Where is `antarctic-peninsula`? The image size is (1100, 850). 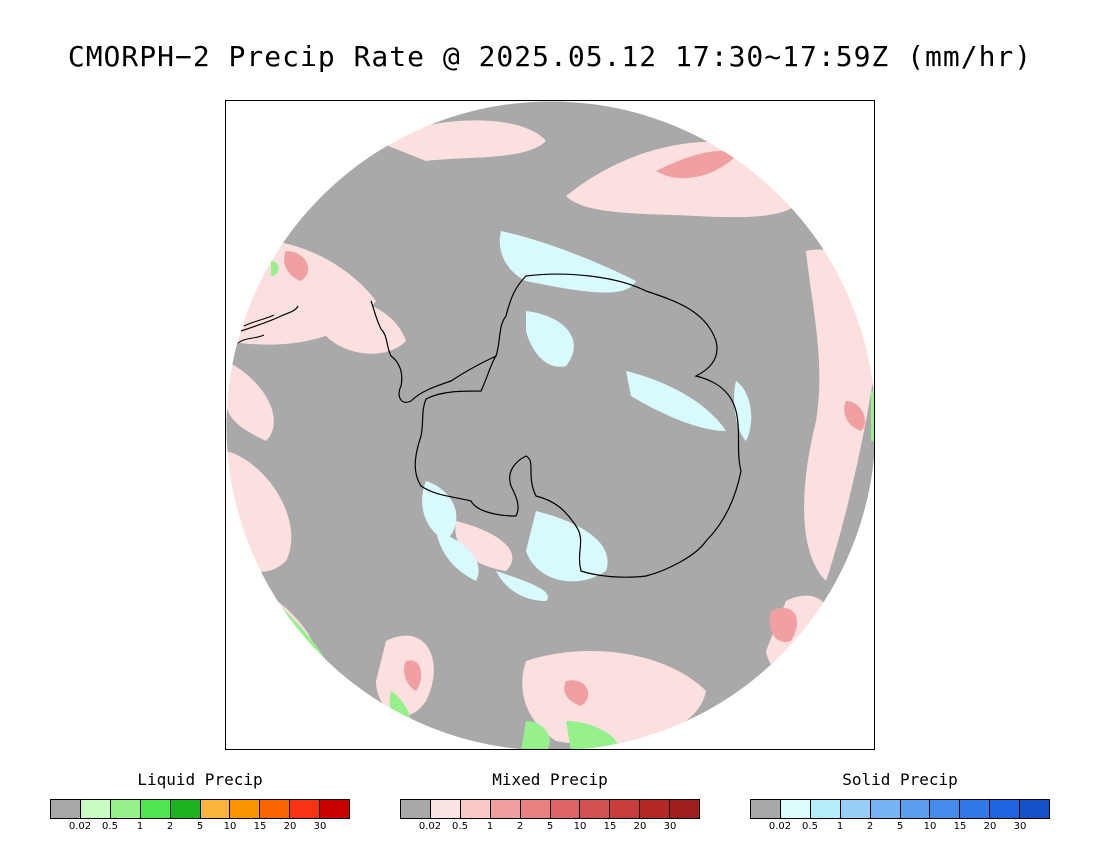
antarctic-peninsula is located at coordinates (433, 351).